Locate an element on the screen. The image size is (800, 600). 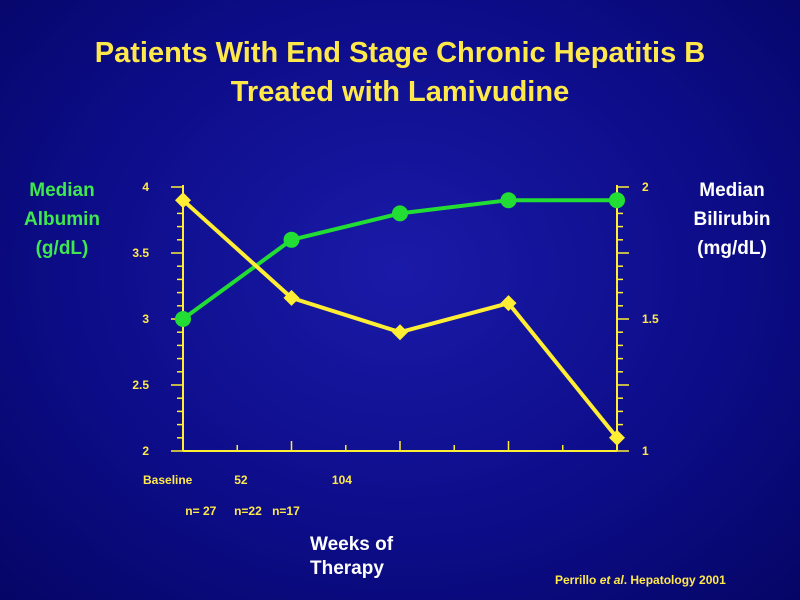
left-axis-label: Median Albumin (g/dL) is located at coordinates (62, 219).